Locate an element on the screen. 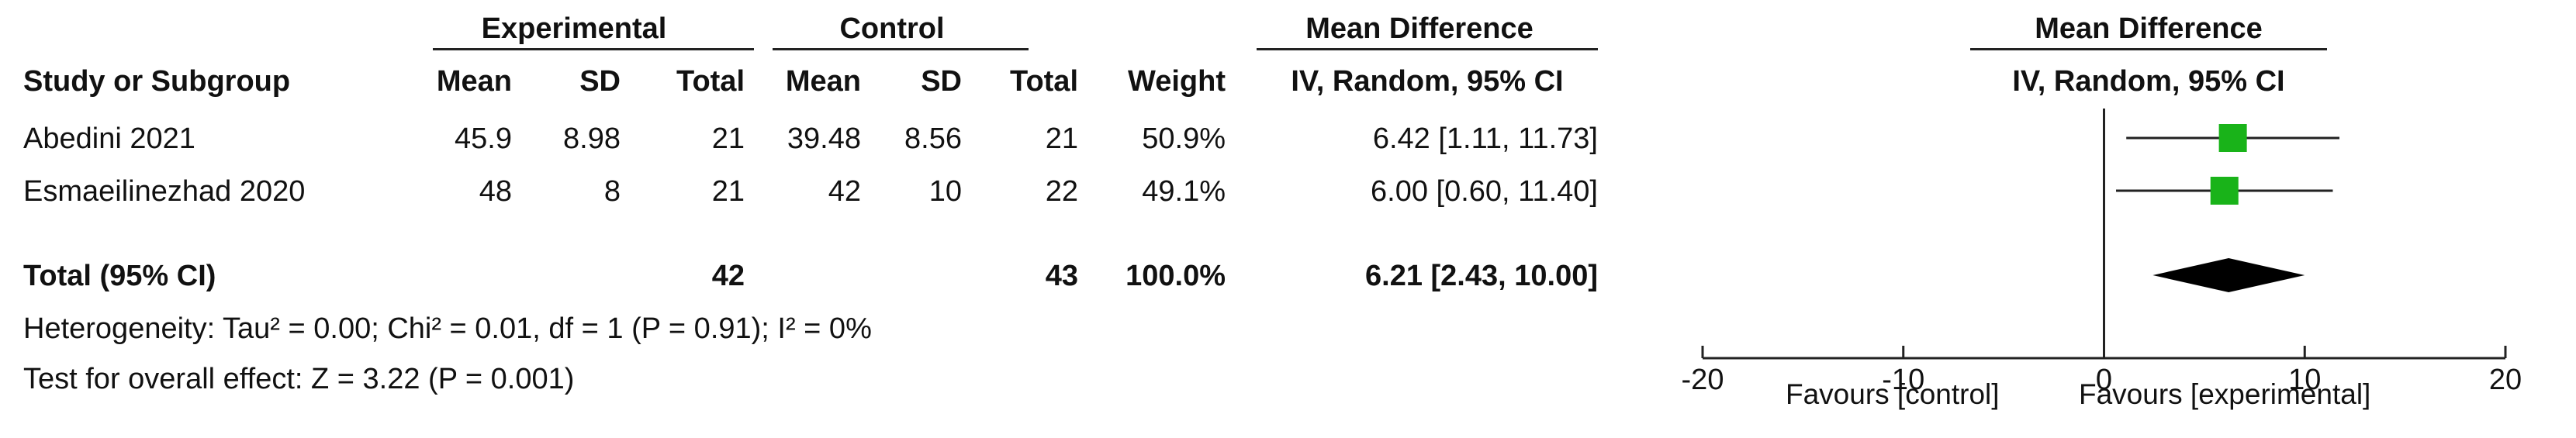 The height and width of the screenshot is (438, 2576). weight-header: Weight is located at coordinates (1177, 81).